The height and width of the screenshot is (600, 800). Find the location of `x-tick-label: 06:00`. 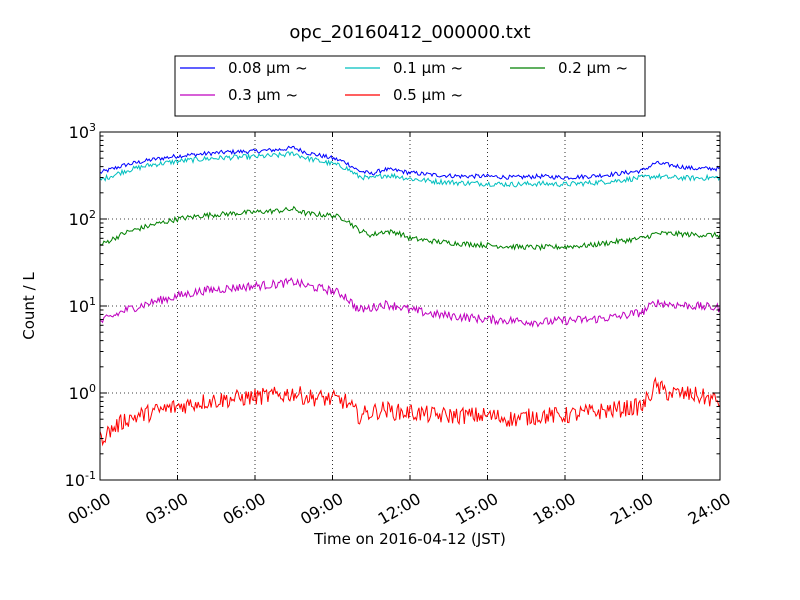

x-tick-label: 06:00 is located at coordinates (244, 509).